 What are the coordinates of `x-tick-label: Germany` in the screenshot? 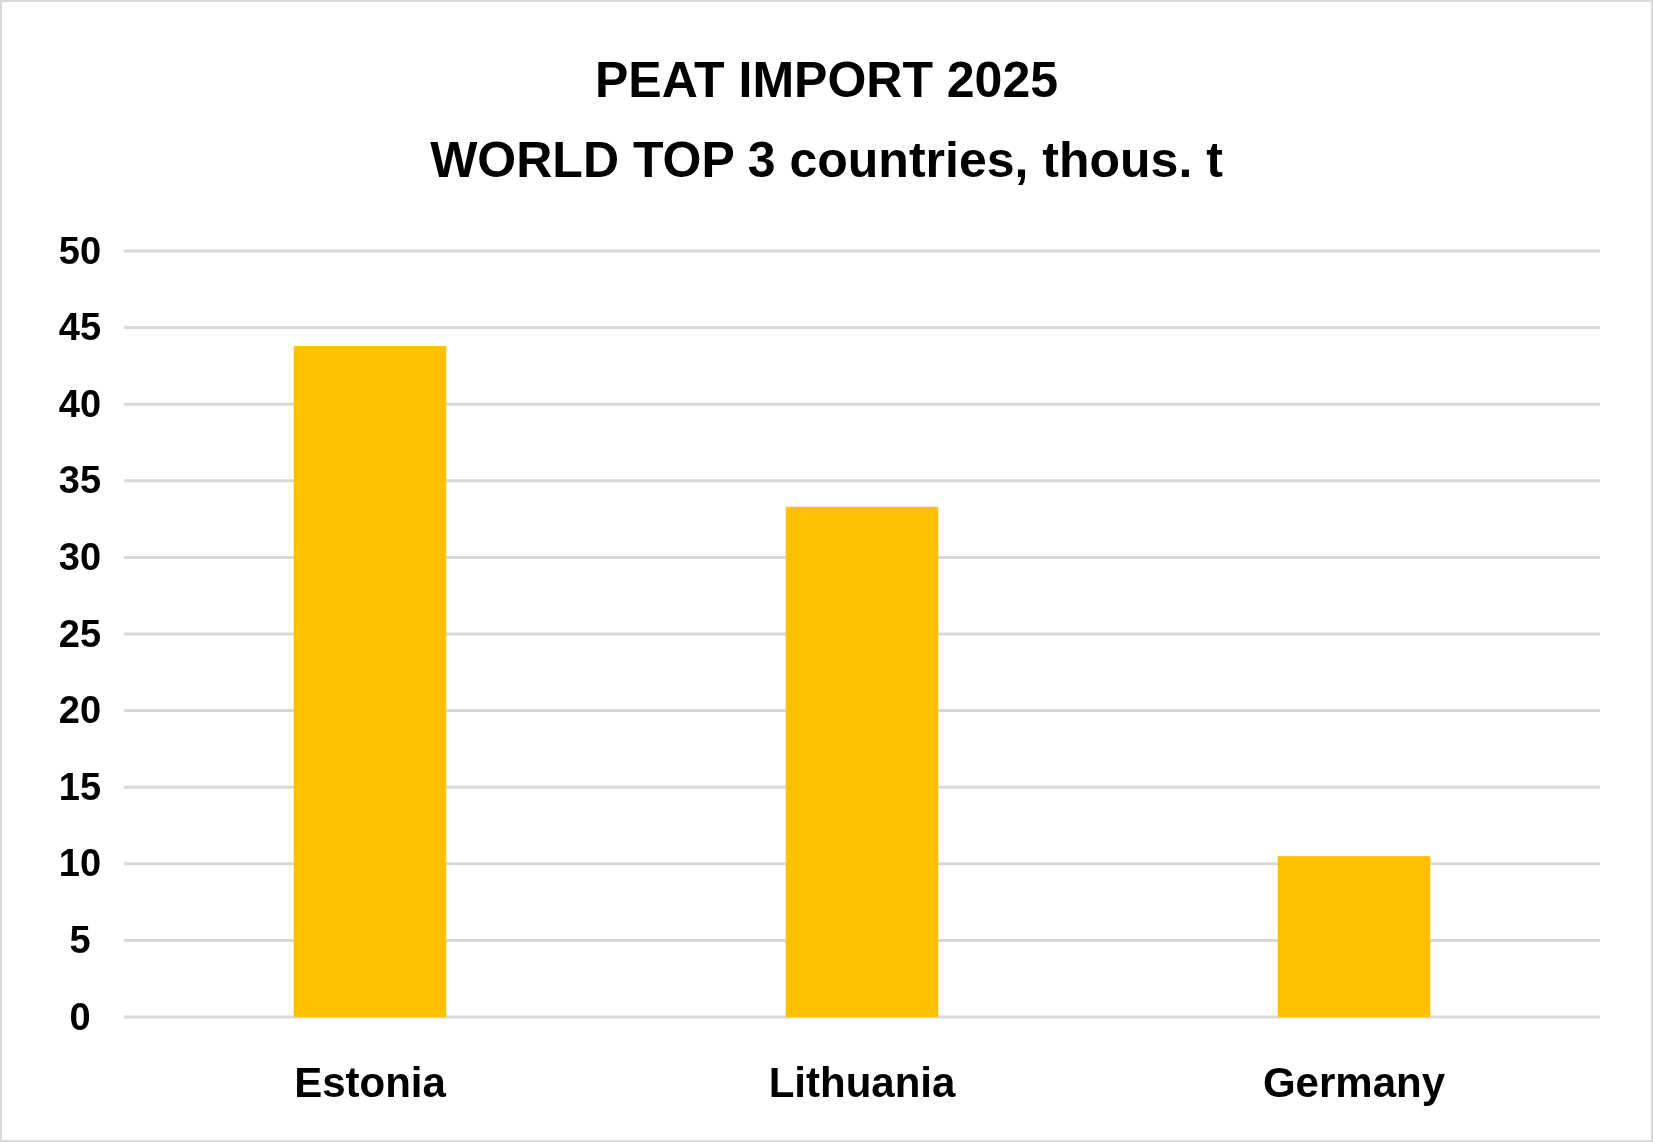 It's located at (1354, 1082).